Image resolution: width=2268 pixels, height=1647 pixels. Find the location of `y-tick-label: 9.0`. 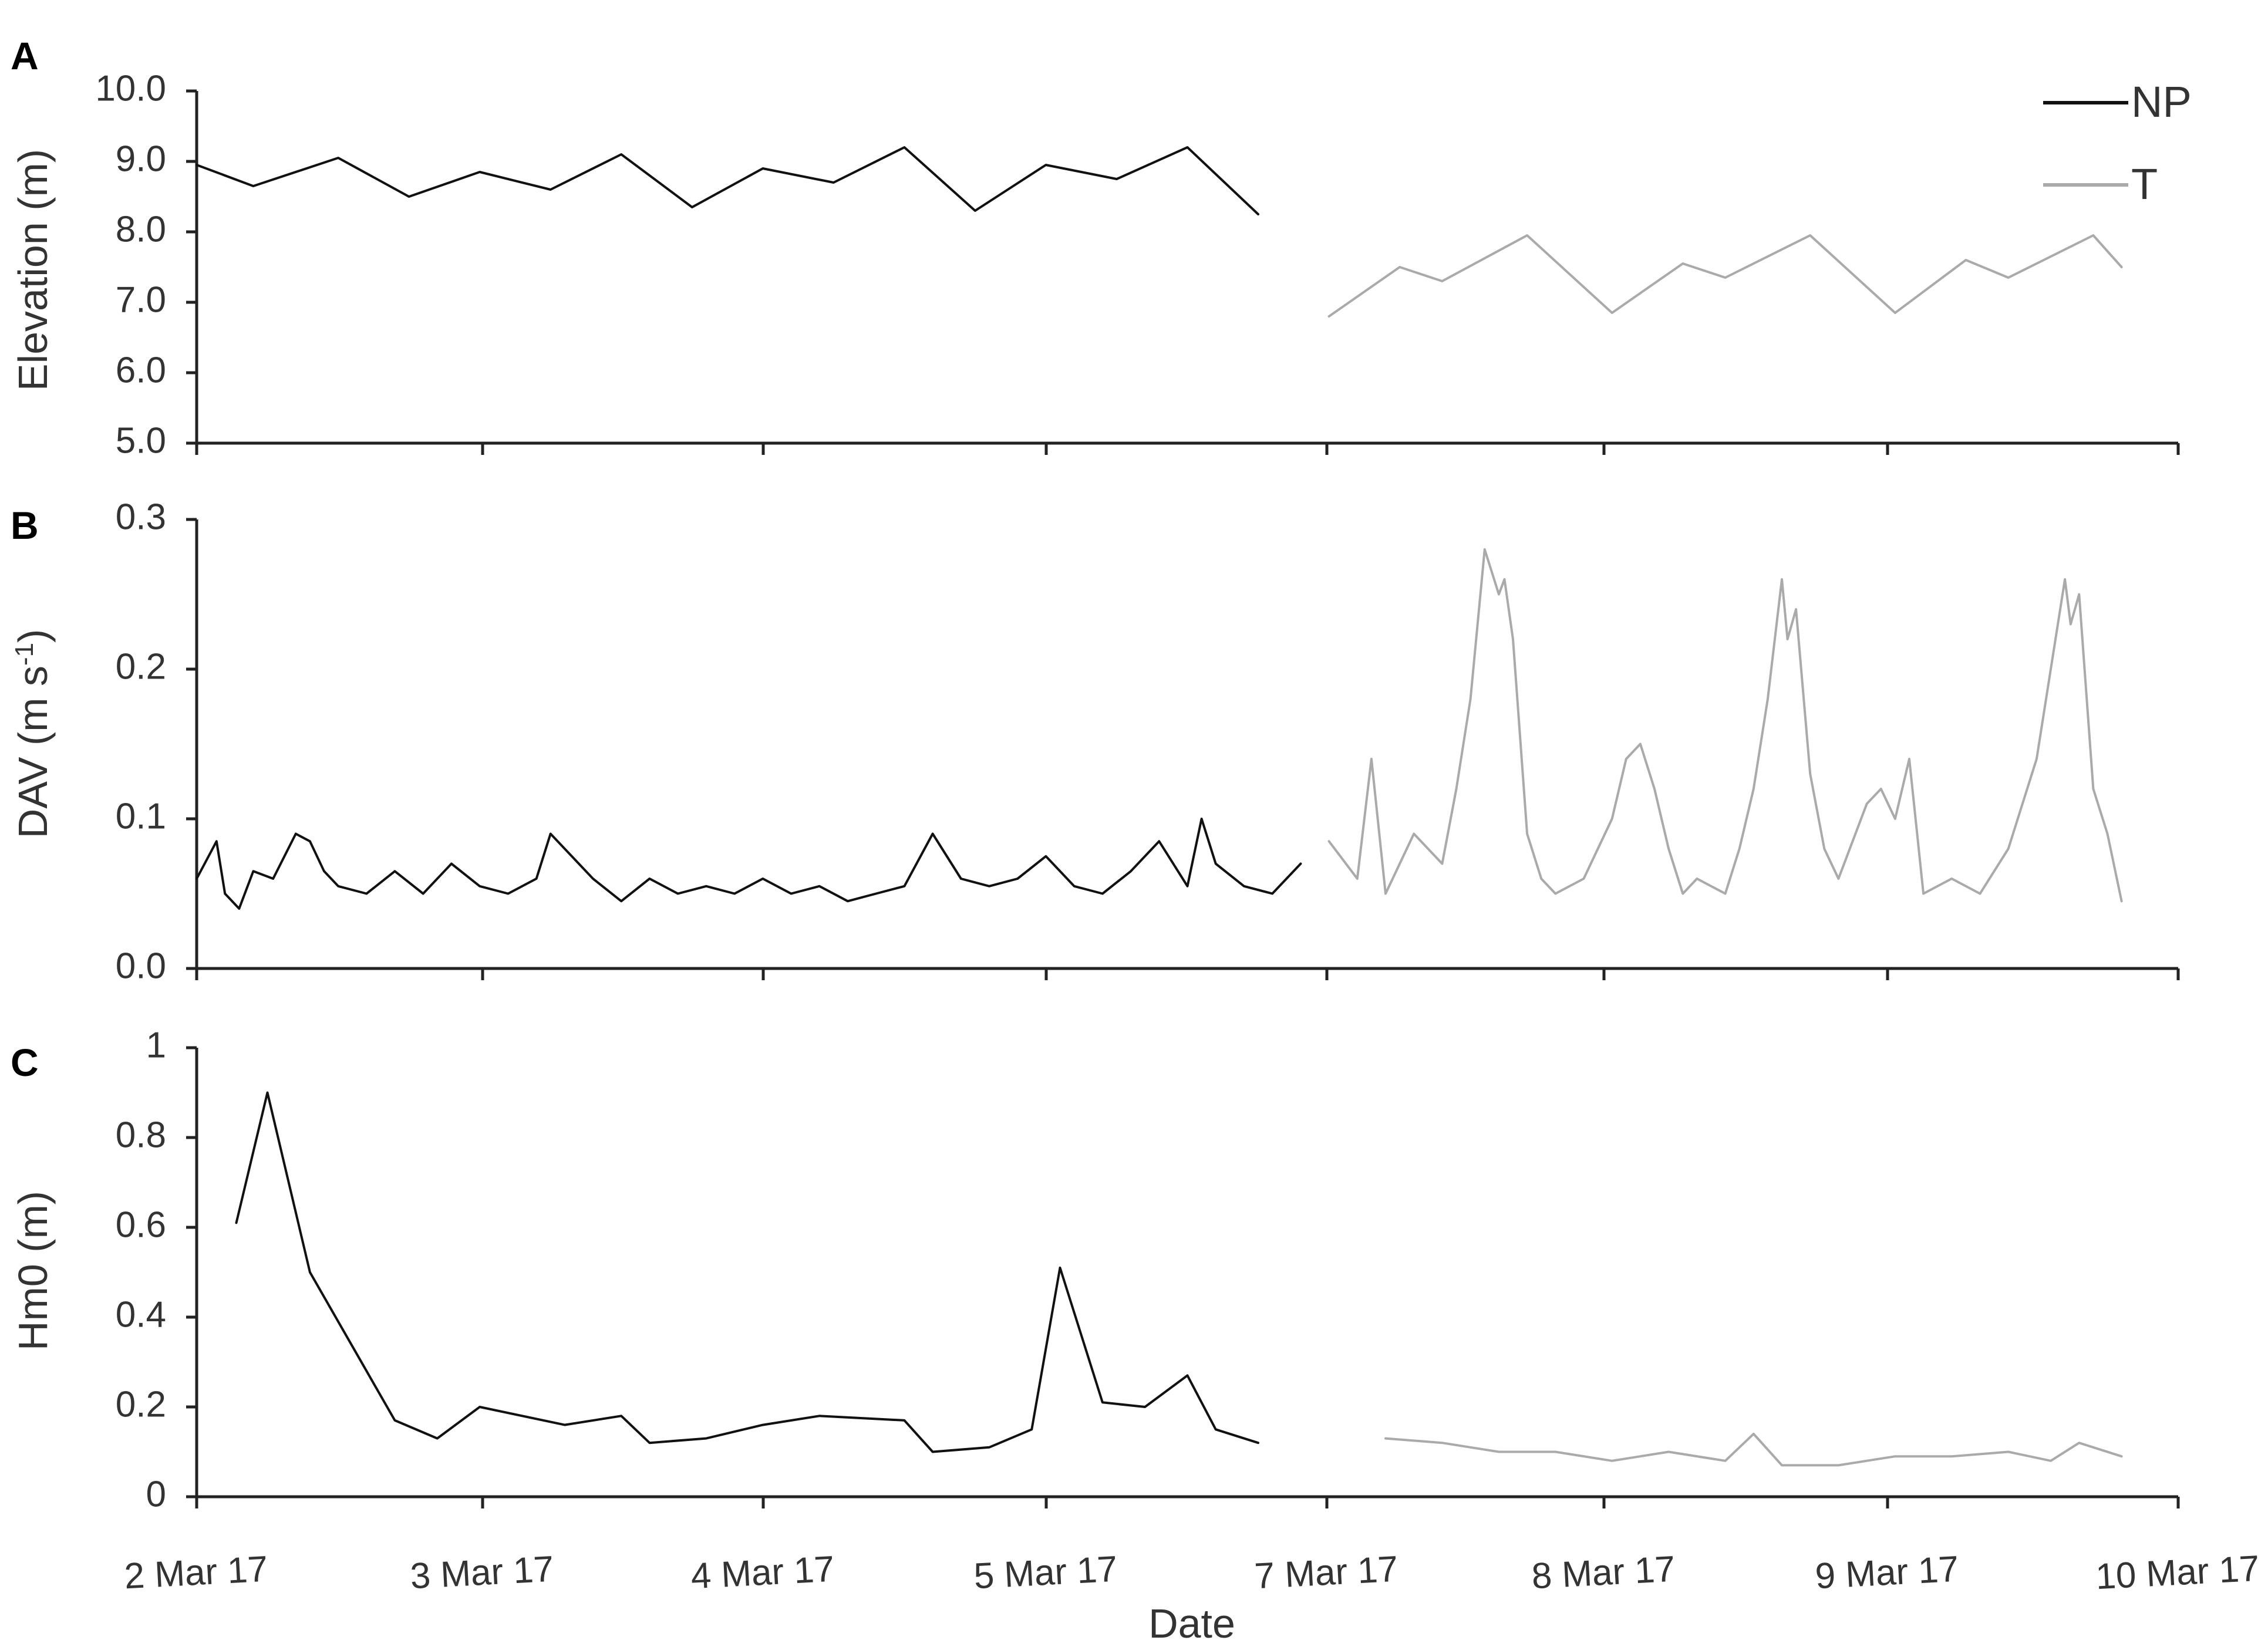

y-tick-label: 9.0 is located at coordinates (141, 159).